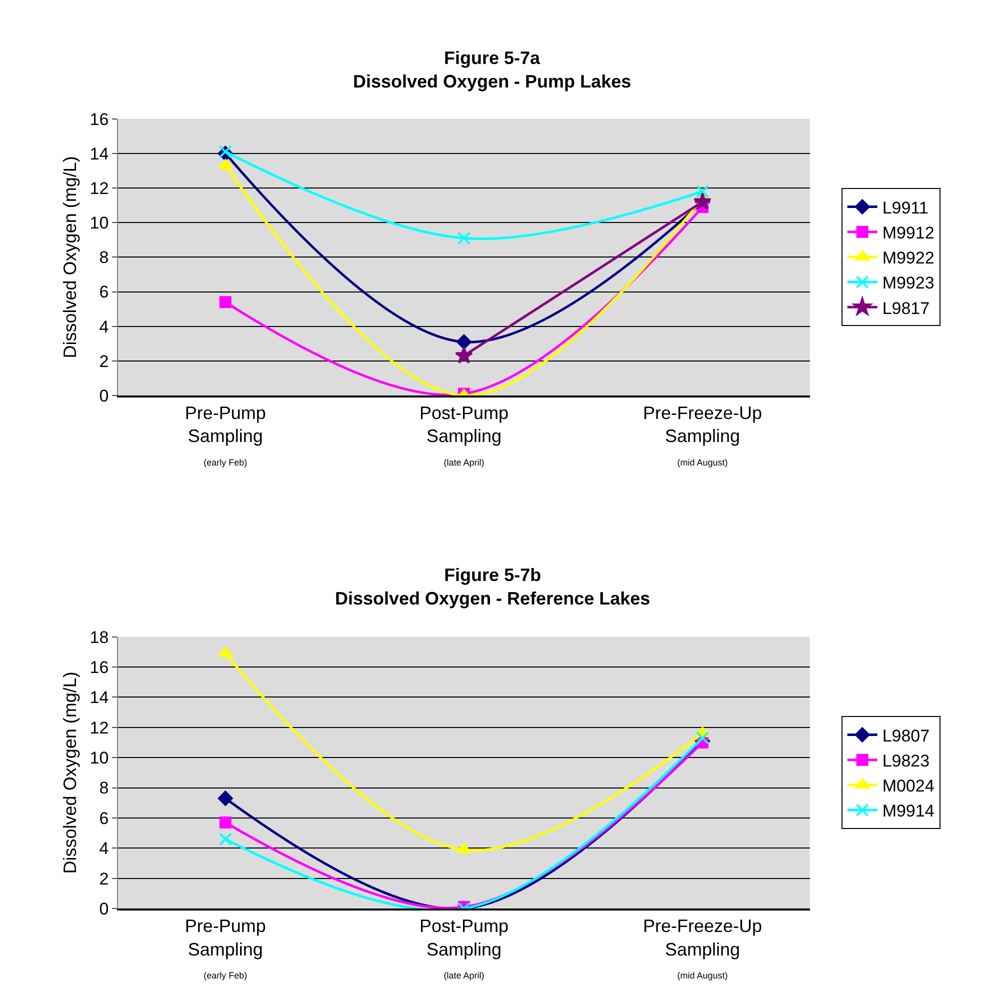  I want to click on legend-label: L9823, so click(906, 760).